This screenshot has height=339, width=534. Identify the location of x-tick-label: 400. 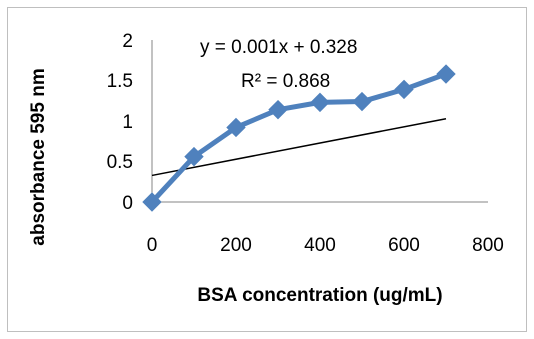
(320, 245).